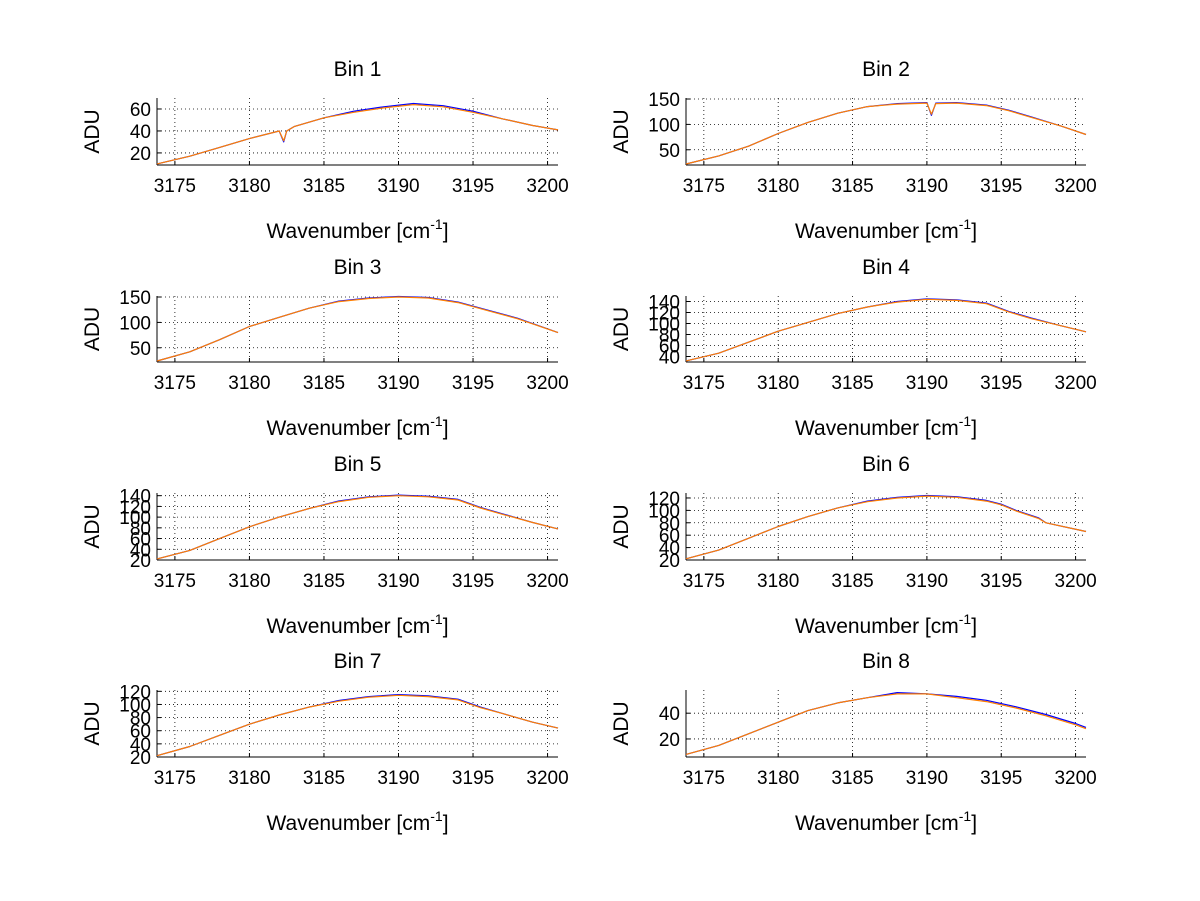  What do you see at coordinates (886, 69) in the screenshot?
I see `subplot-title: Bin 2` at bounding box center [886, 69].